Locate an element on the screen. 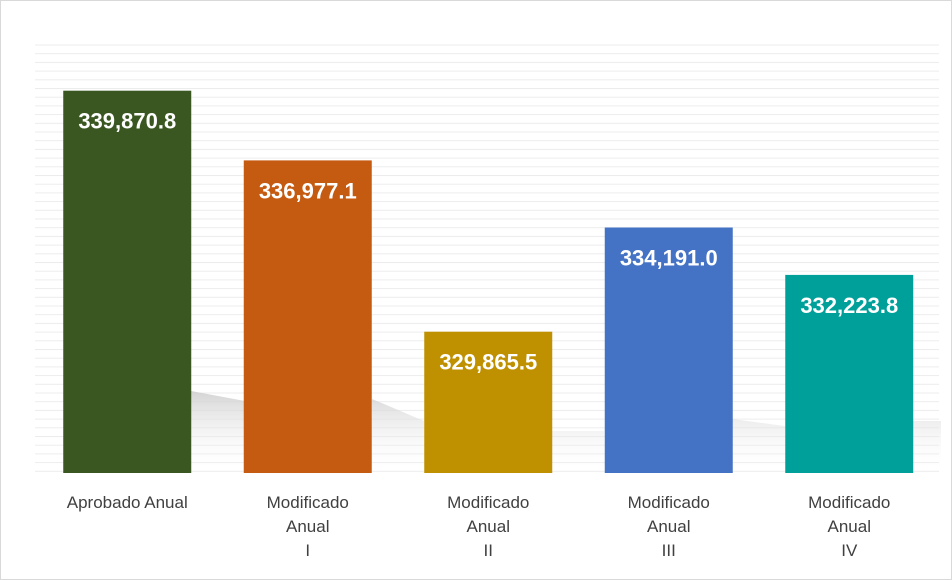 This screenshot has width=952, height=580. x-tick-label: Modificado Anual IV is located at coordinates (849, 526).